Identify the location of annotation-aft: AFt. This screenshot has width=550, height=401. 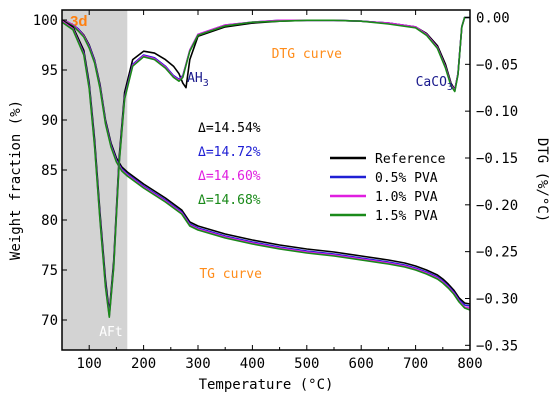
(110, 332).